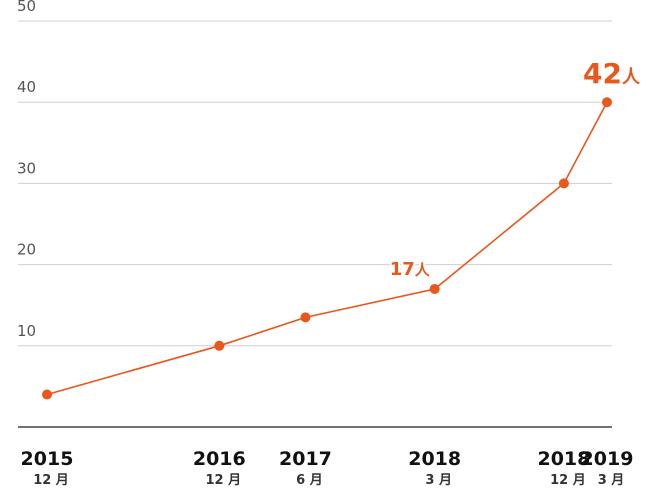  I want to click on x-tick-year-label: 2015, so click(47, 459).